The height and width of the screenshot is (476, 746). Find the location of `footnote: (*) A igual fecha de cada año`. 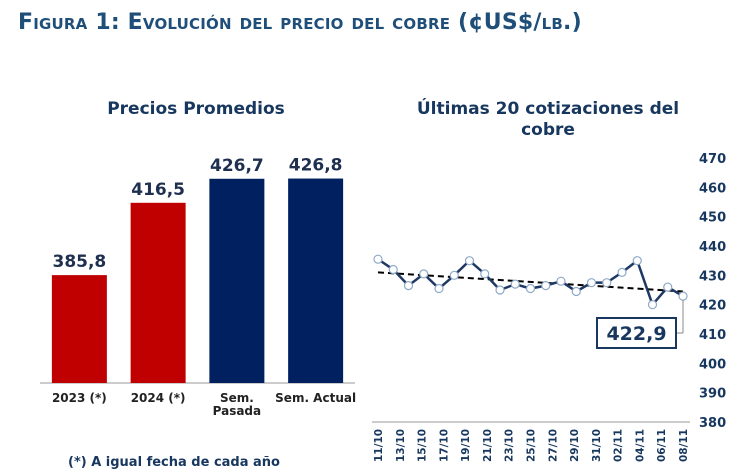

footnote: (*) A igual fecha de cada año is located at coordinates (174, 462).